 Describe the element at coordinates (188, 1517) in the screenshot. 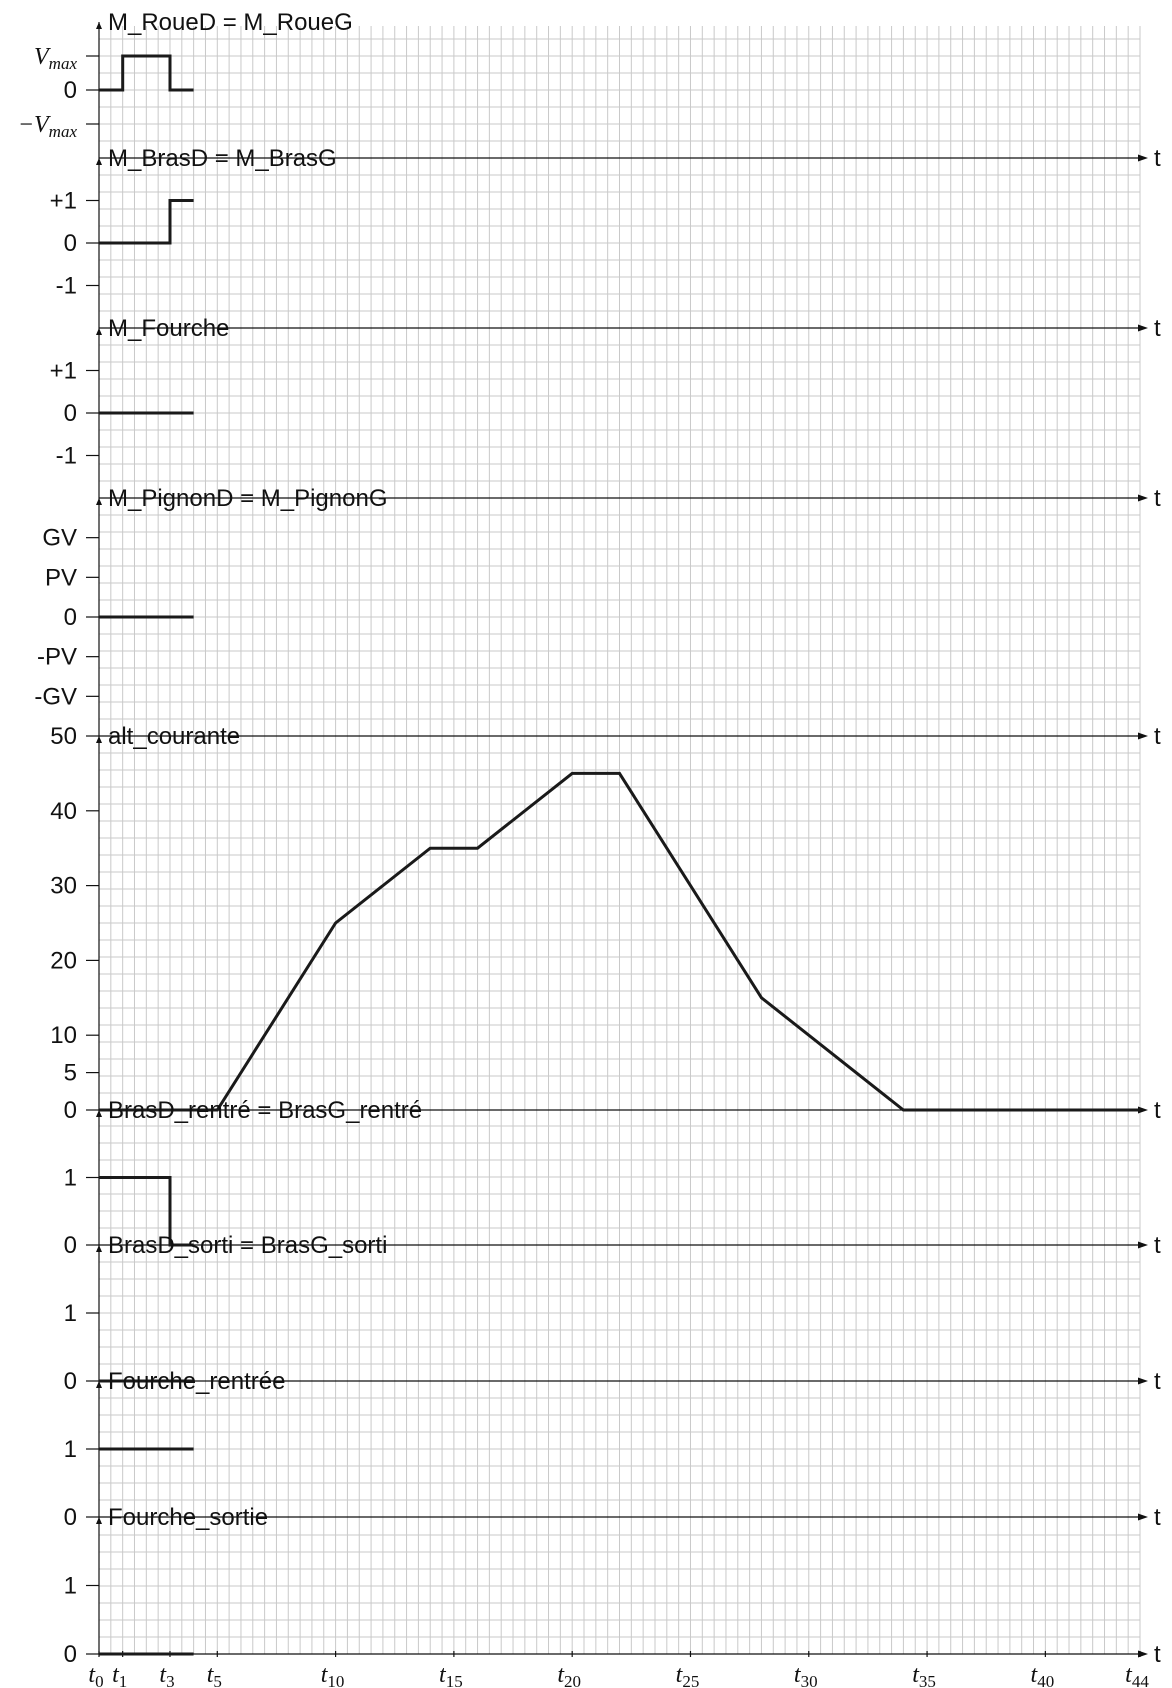

I see `panel-title: Fourche_sortie` at that location.